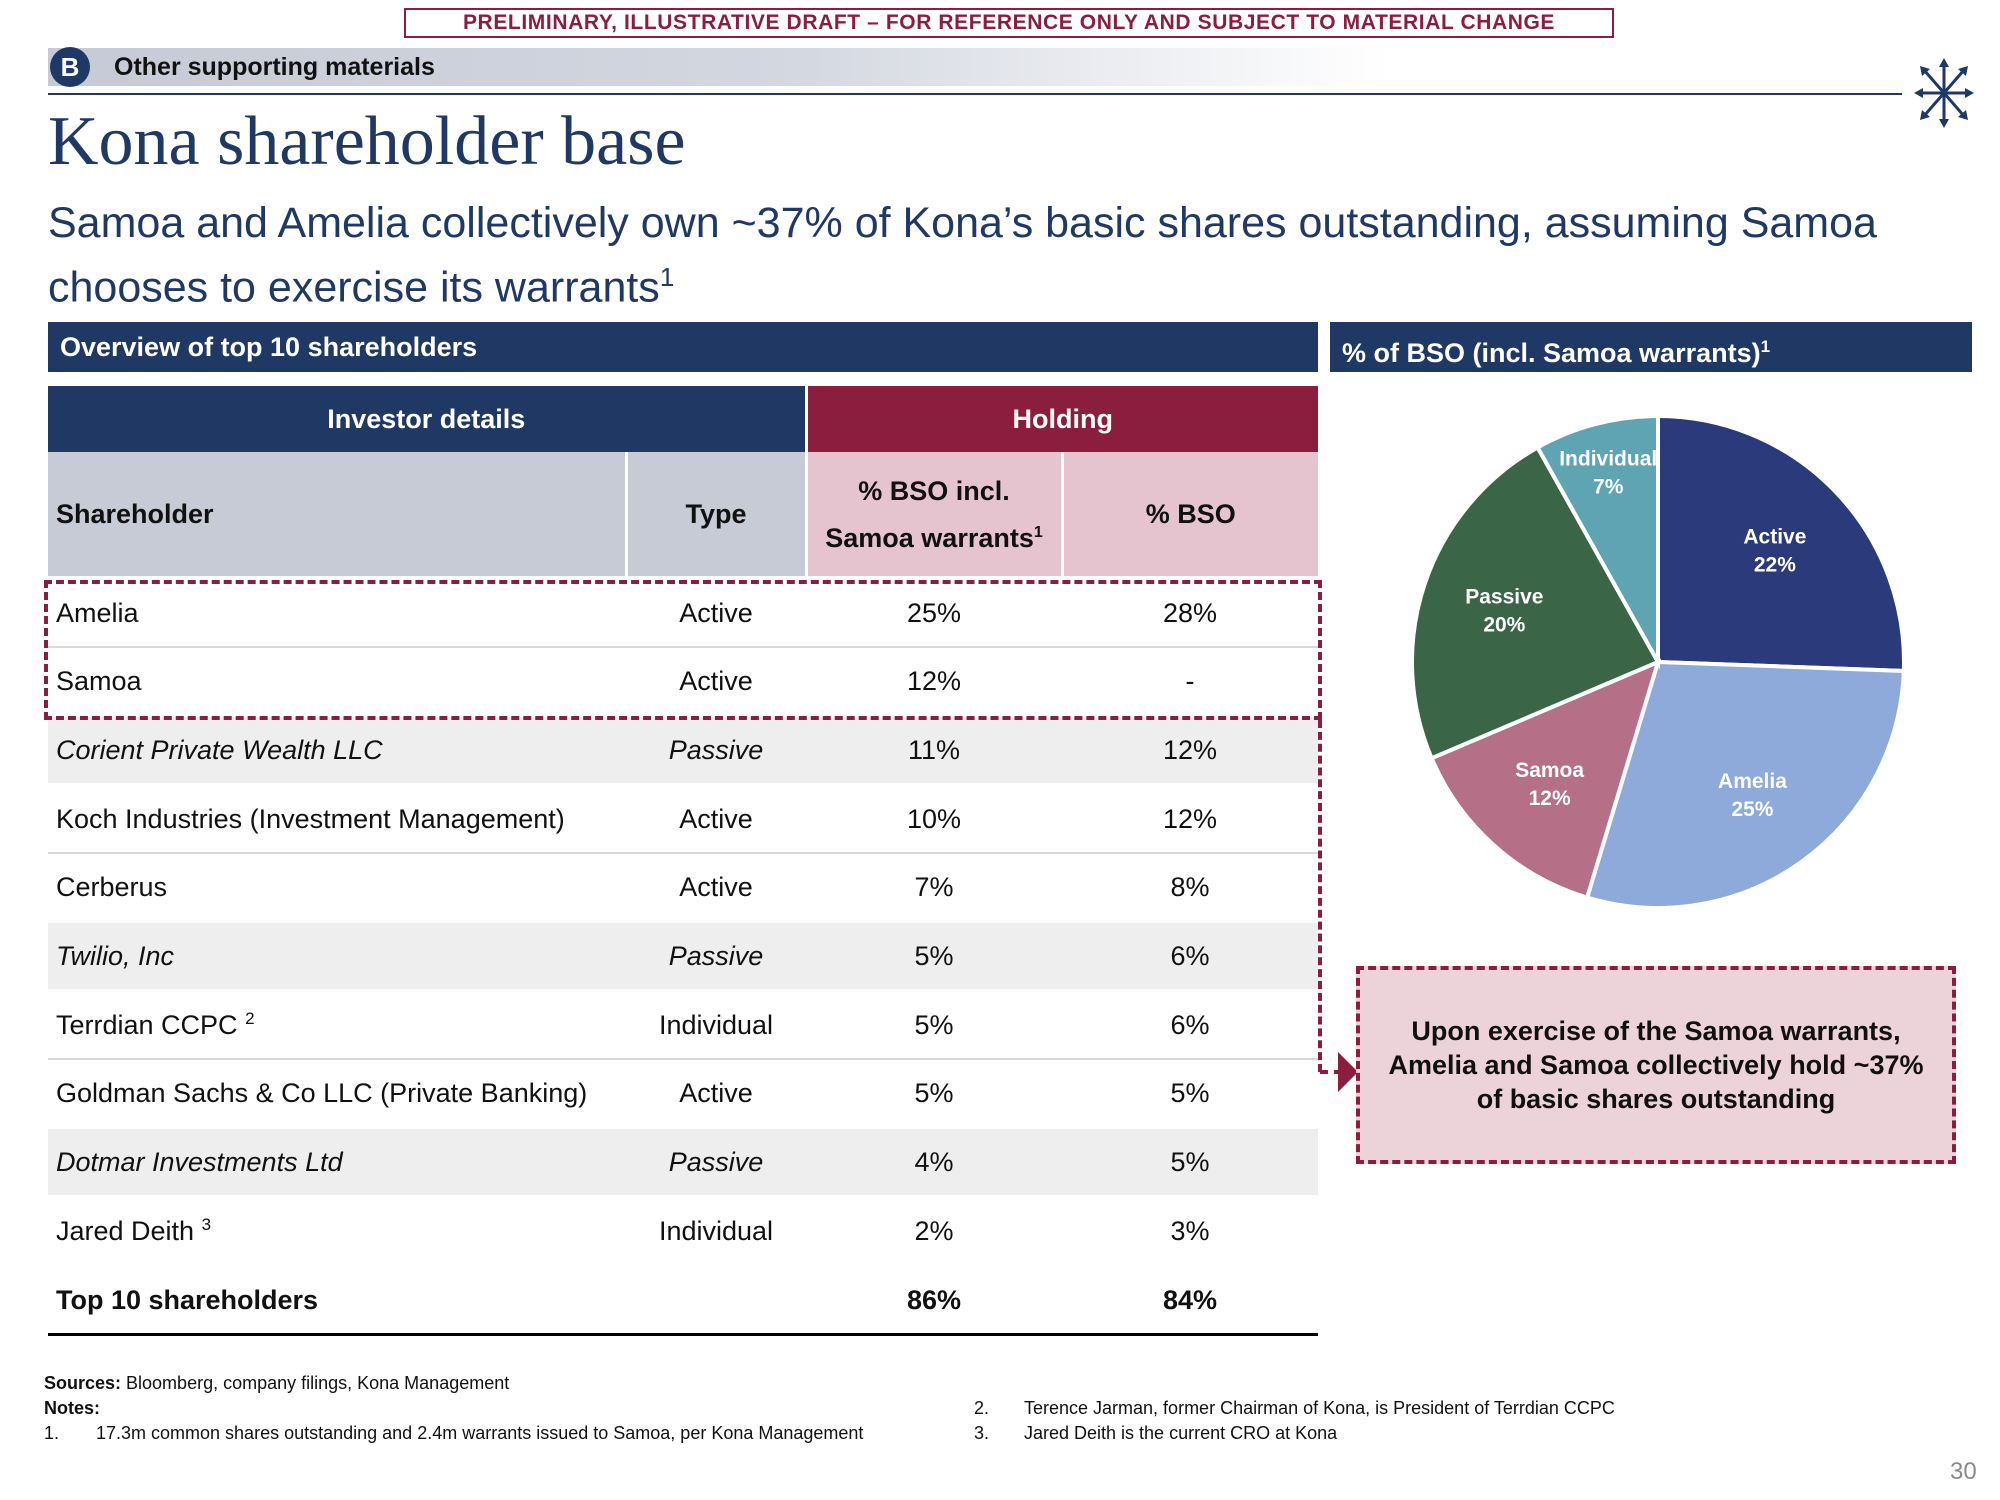  Describe the element at coordinates (1181, 1433) in the screenshot. I see `note-3-text: Jared Deith is the current CRO at Kona` at that location.